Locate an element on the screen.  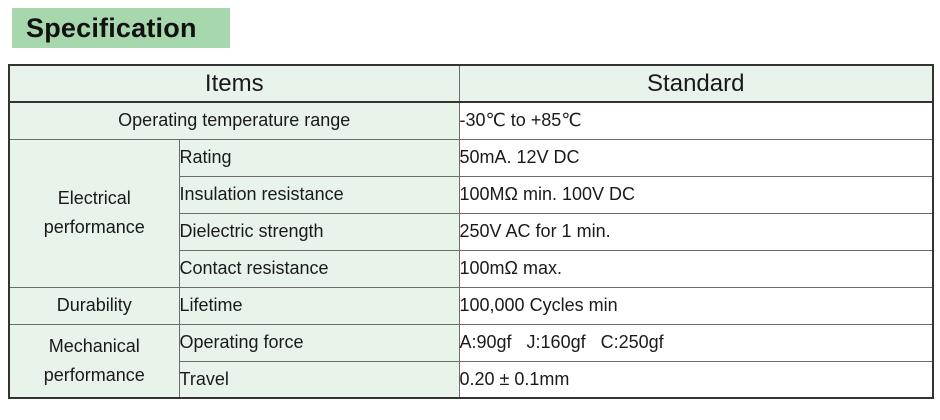
table-row: Durability Lifetime 100,000 Cycles min is located at coordinates (471, 305).